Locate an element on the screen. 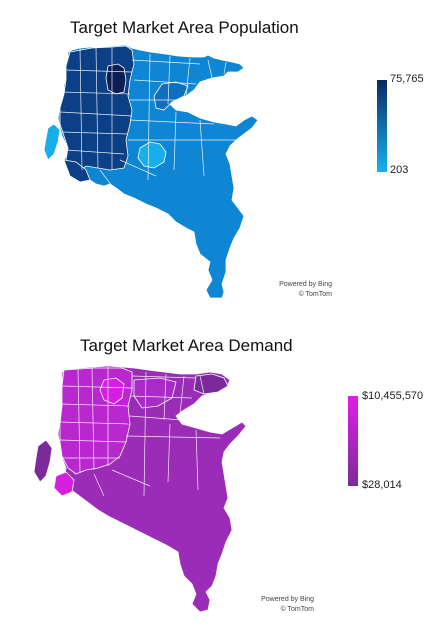  population-region-island is located at coordinates (52, 142).